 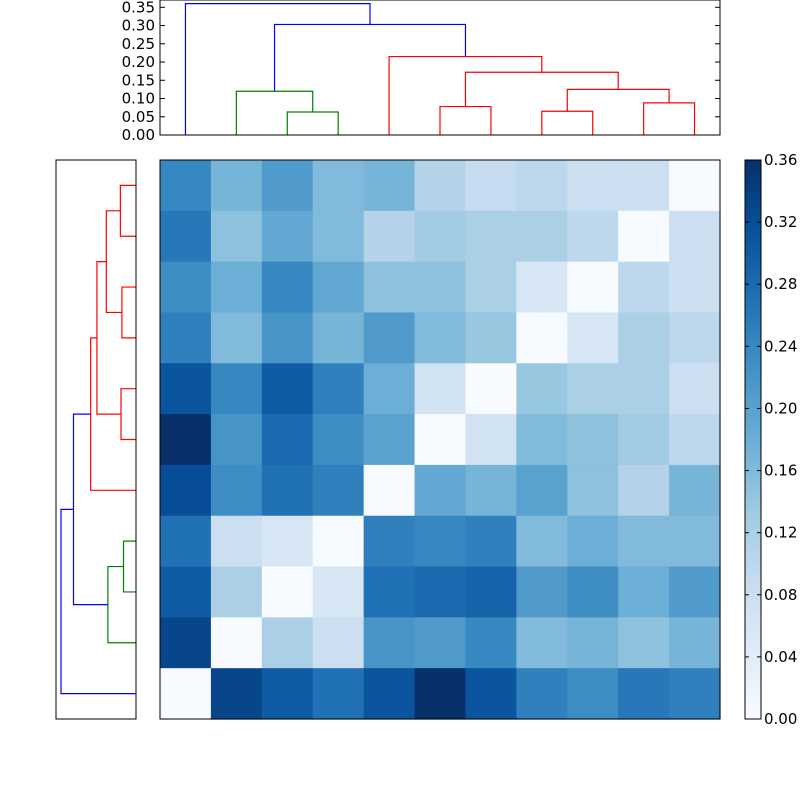 I want to click on top-dendrogram-frame, so click(x=440, y=68).